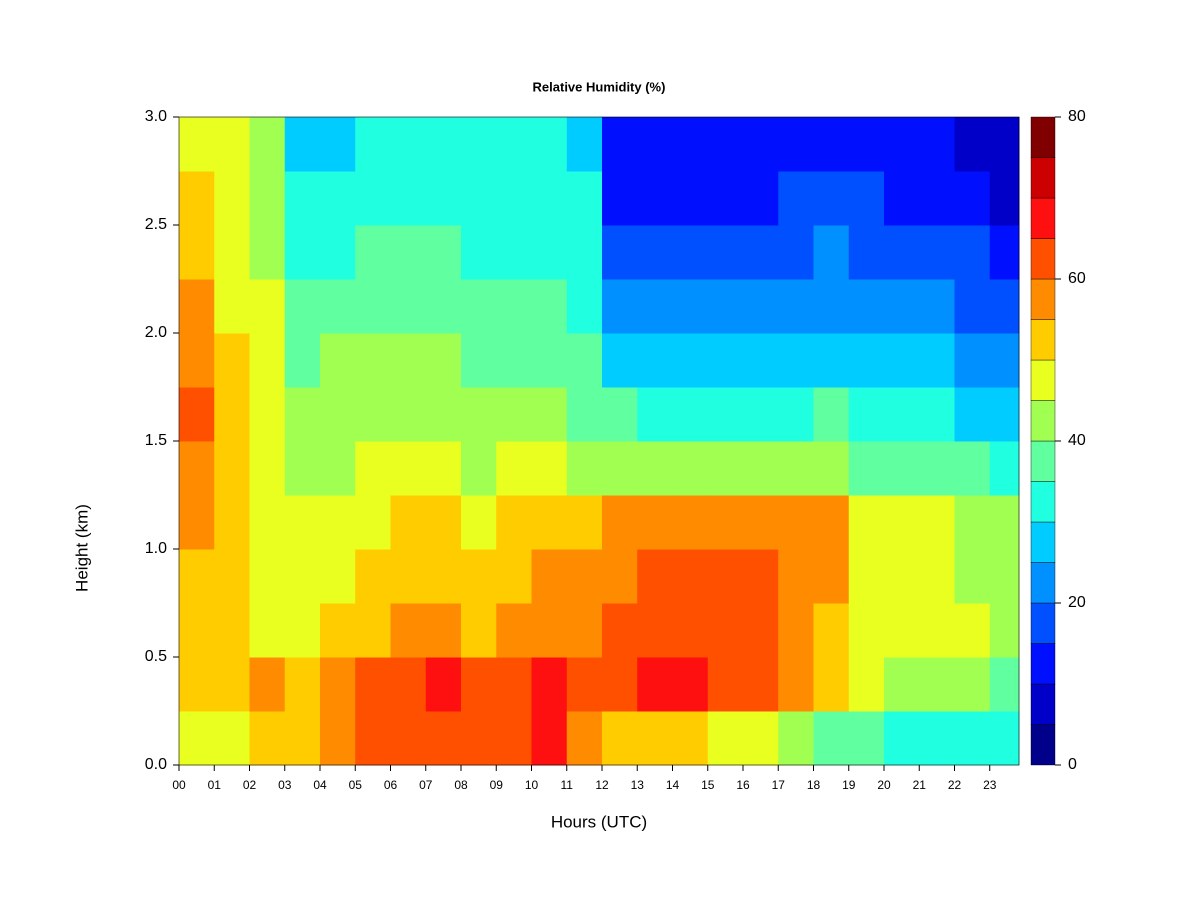  What do you see at coordinates (1077, 440) in the screenshot?
I see `colorbar-tick-label: 40` at bounding box center [1077, 440].